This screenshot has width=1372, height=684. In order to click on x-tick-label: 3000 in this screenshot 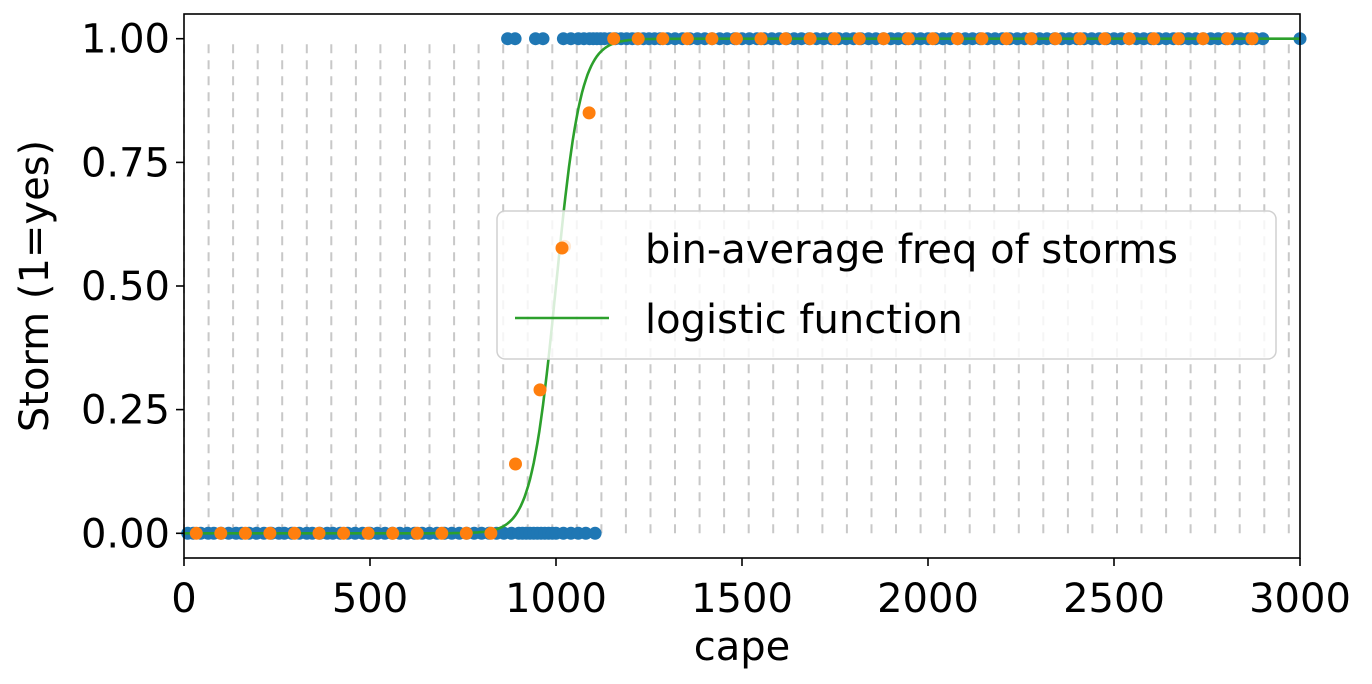, I will do `click(1300, 599)`.